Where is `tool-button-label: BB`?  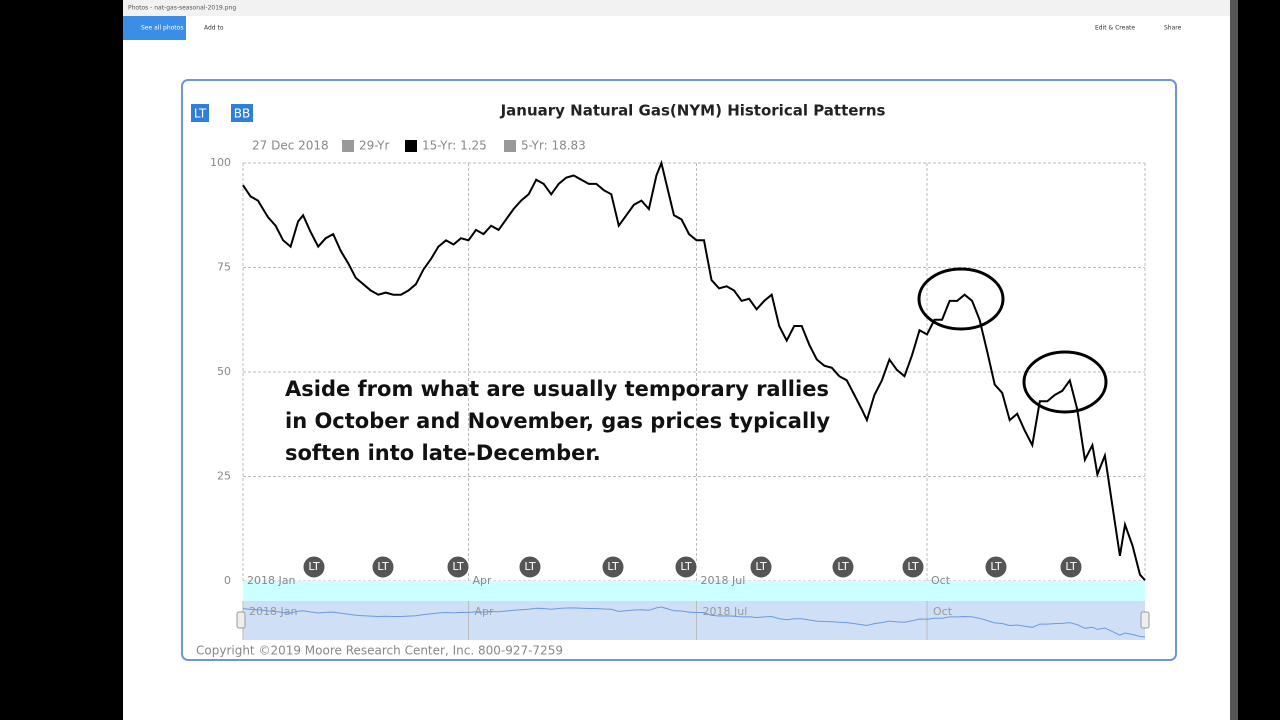
tool-button-label: BB is located at coordinates (242, 114).